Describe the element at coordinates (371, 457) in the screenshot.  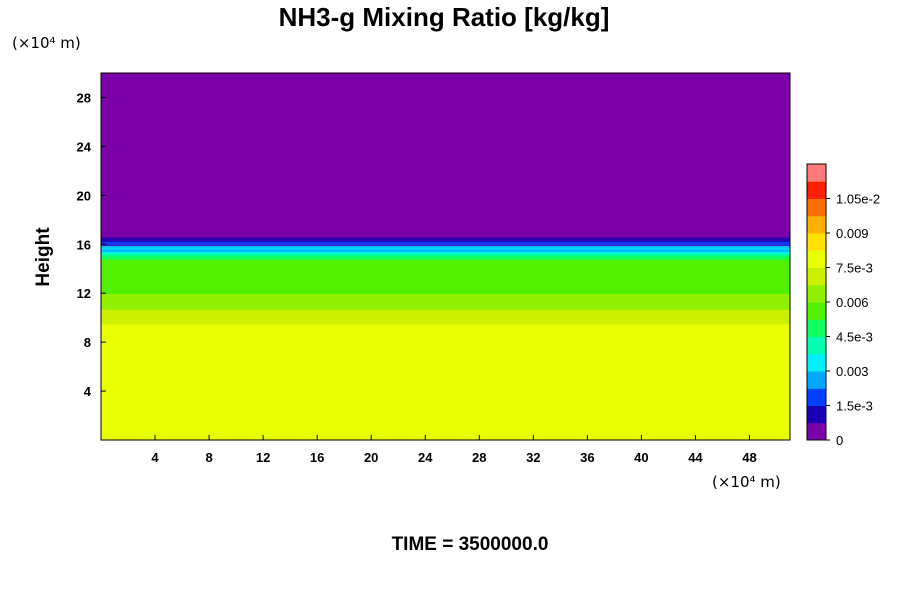
I see `x-tick-label: 20` at that location.